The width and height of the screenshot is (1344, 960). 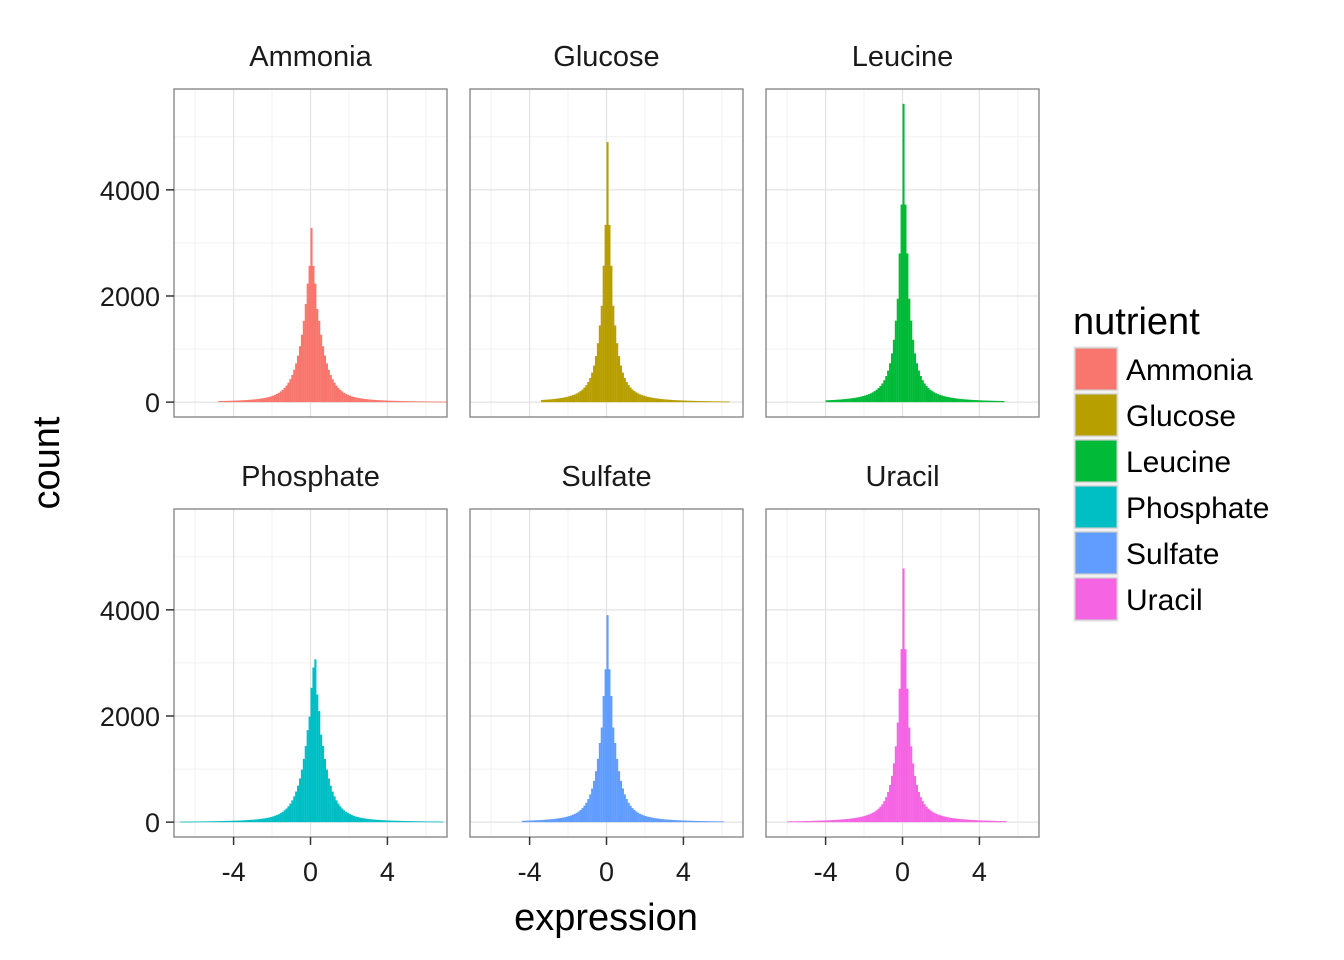 I want to click on legend-label-uracil: Uracil, so click(x=1164, y=600).